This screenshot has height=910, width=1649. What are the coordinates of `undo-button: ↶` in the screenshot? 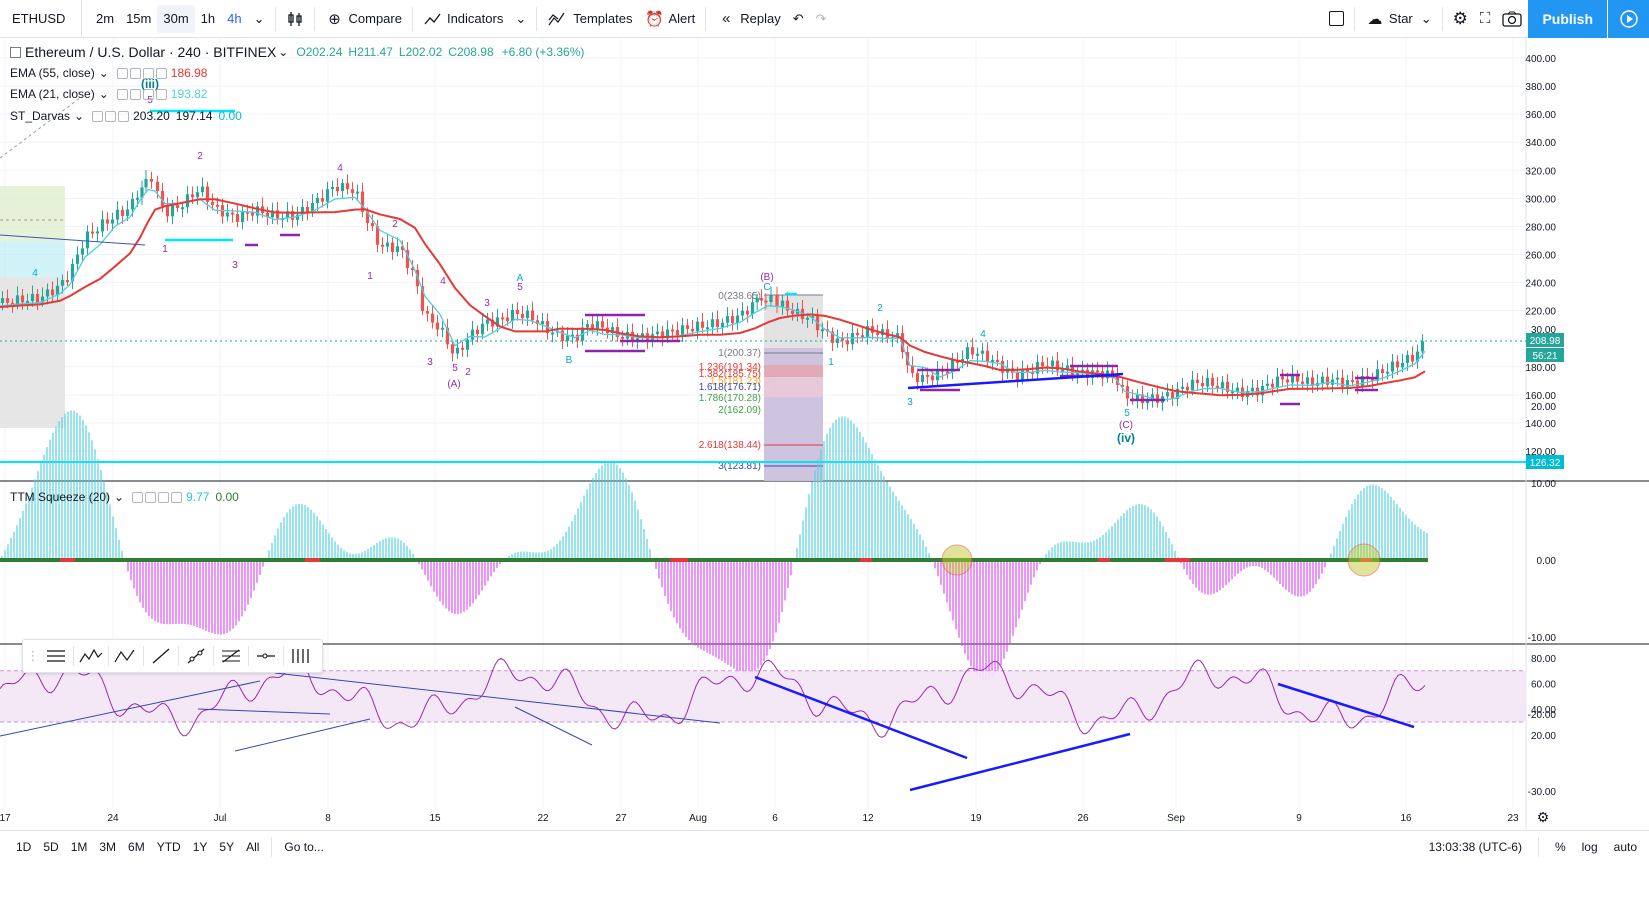 It's located at (798, 19).